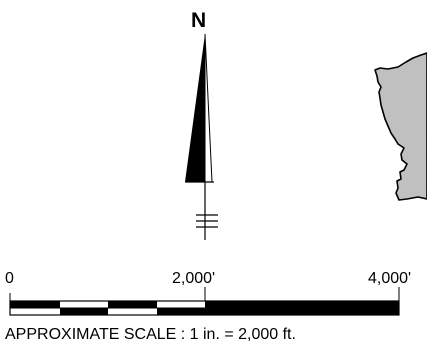  What do you see at coordinates (84, 311) in the screenshot?
I see `scale-segment-2-lower` at bounding box center [84, 311].